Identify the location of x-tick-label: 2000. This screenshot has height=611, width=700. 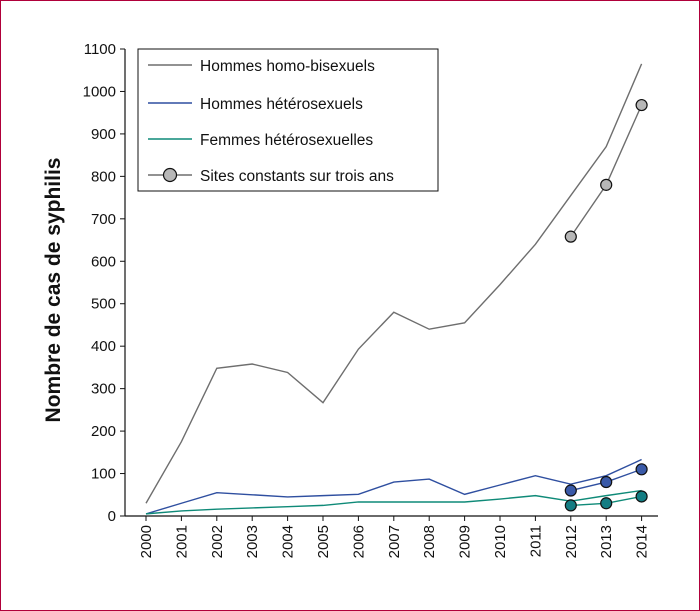
(146, 541).